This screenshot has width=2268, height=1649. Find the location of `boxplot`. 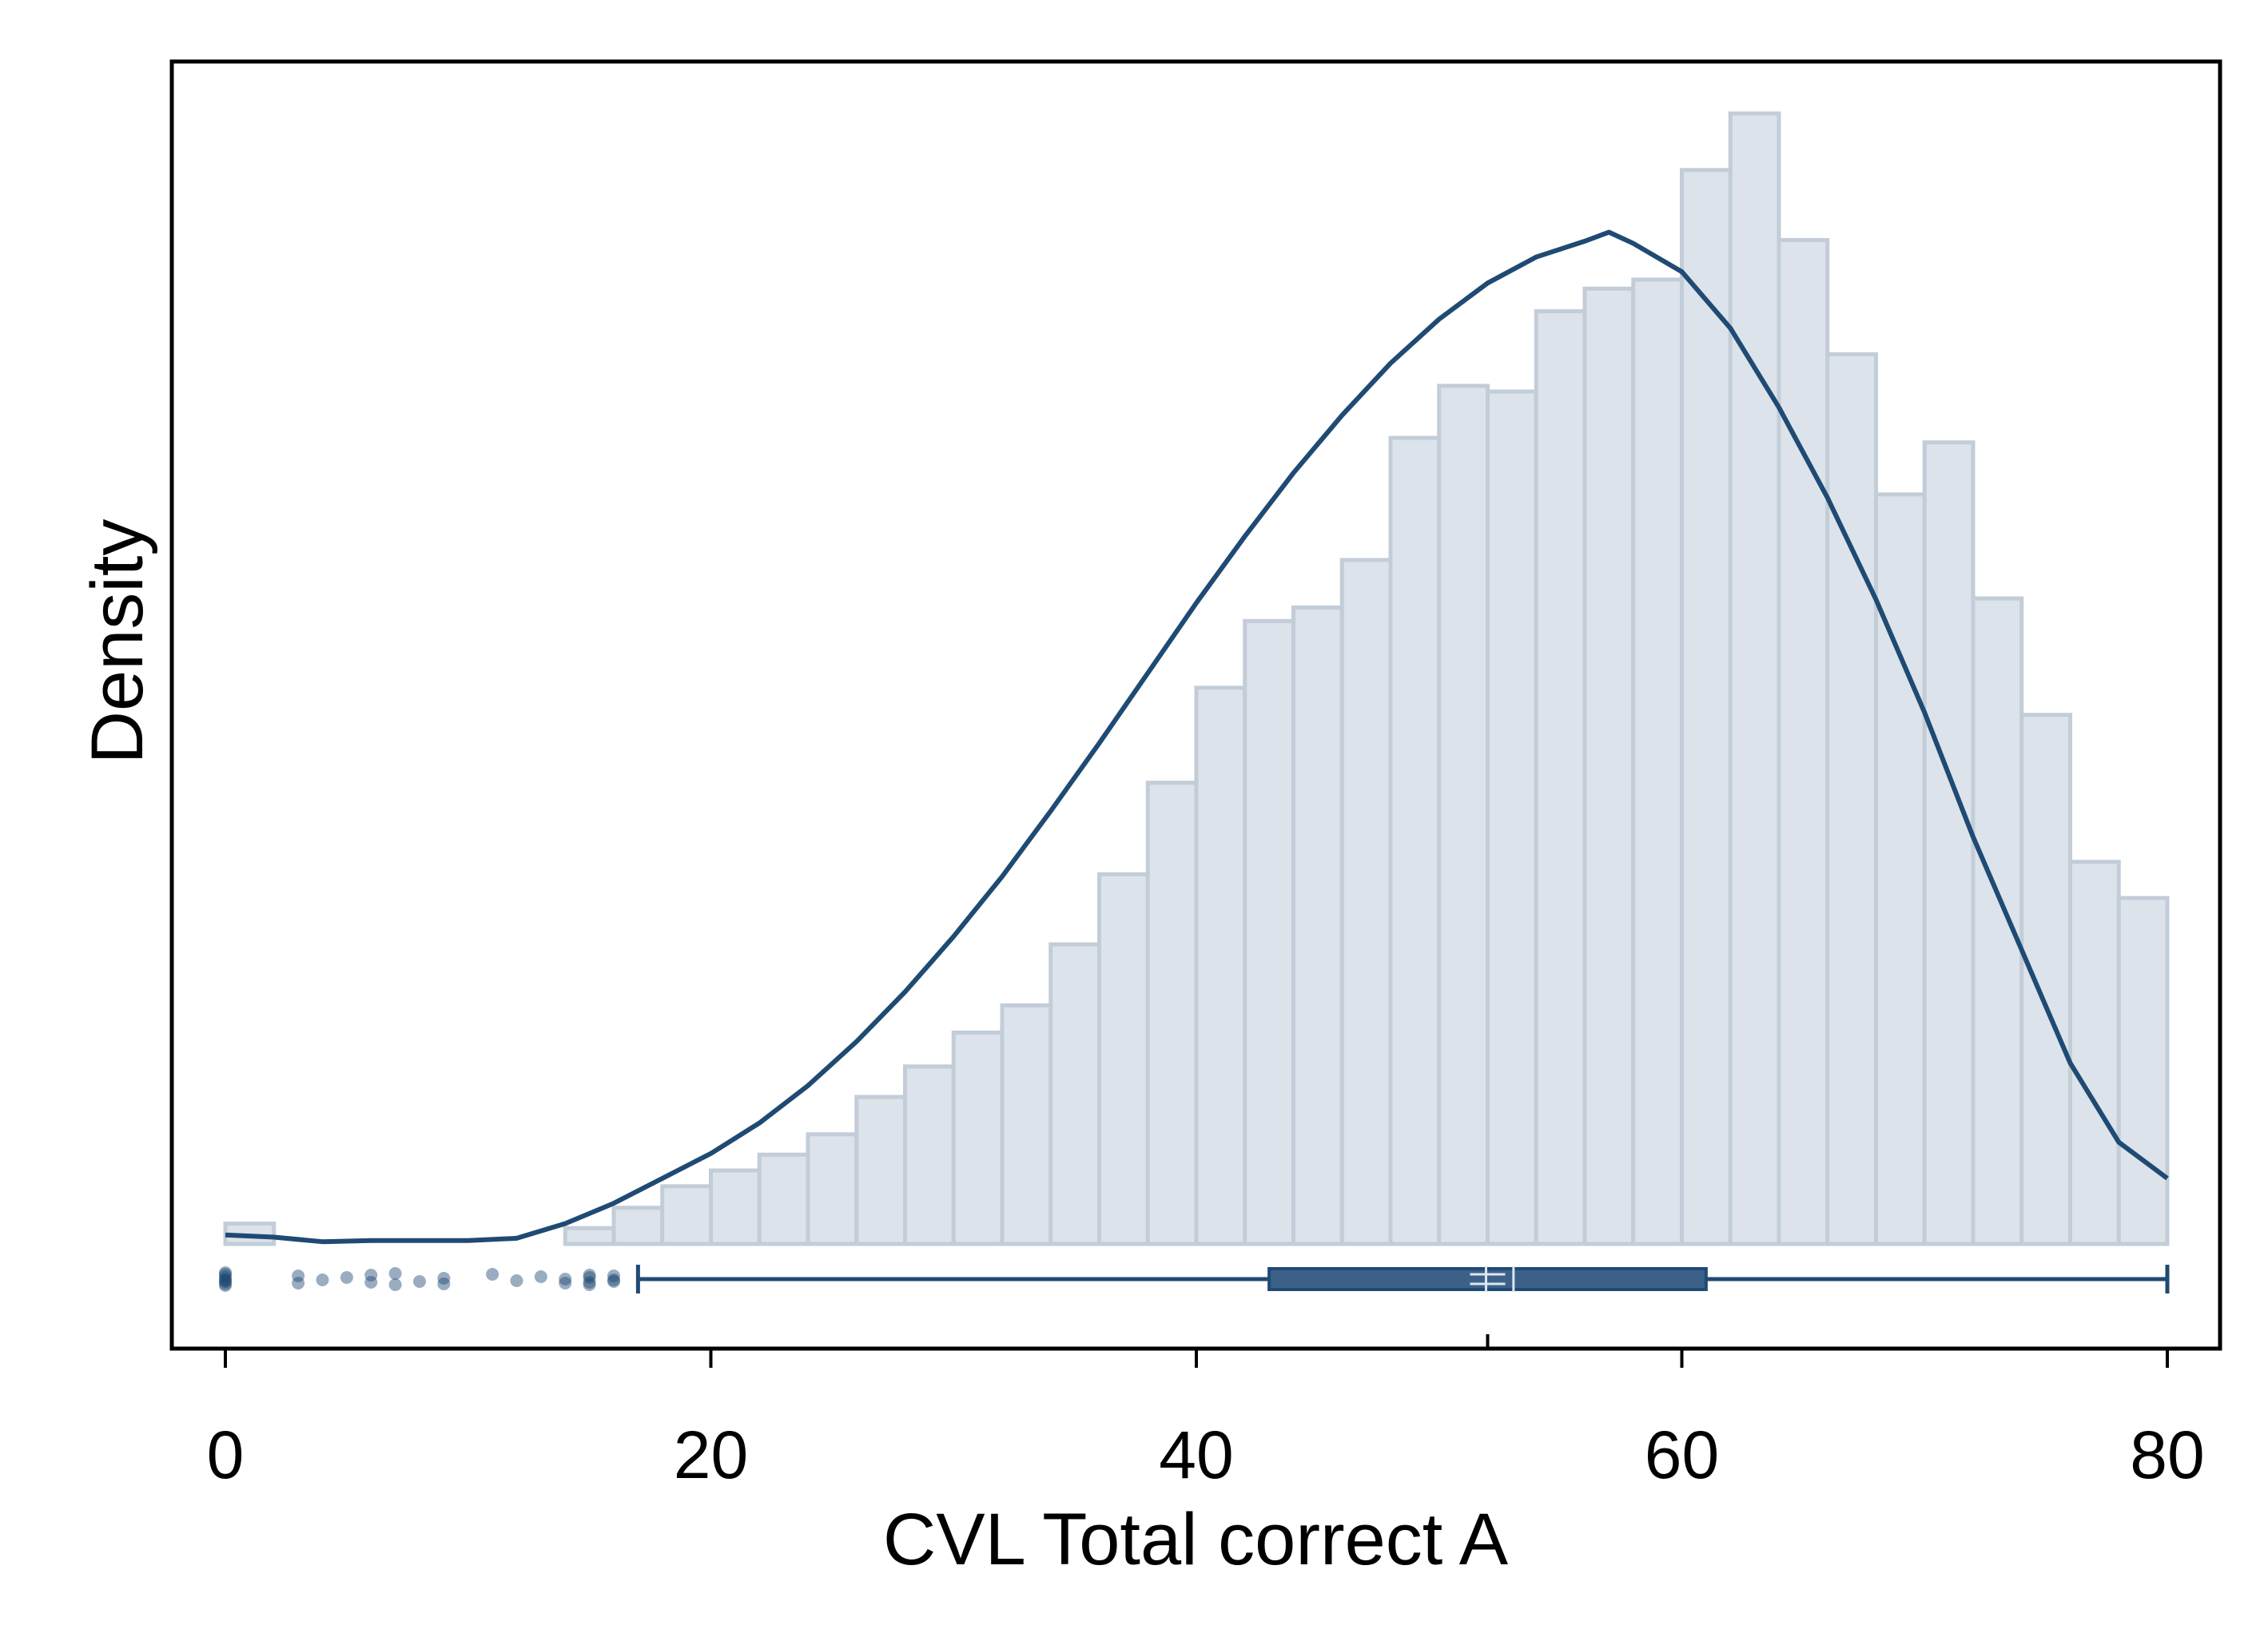

boxplot is located at coordinates (1402, 1279).